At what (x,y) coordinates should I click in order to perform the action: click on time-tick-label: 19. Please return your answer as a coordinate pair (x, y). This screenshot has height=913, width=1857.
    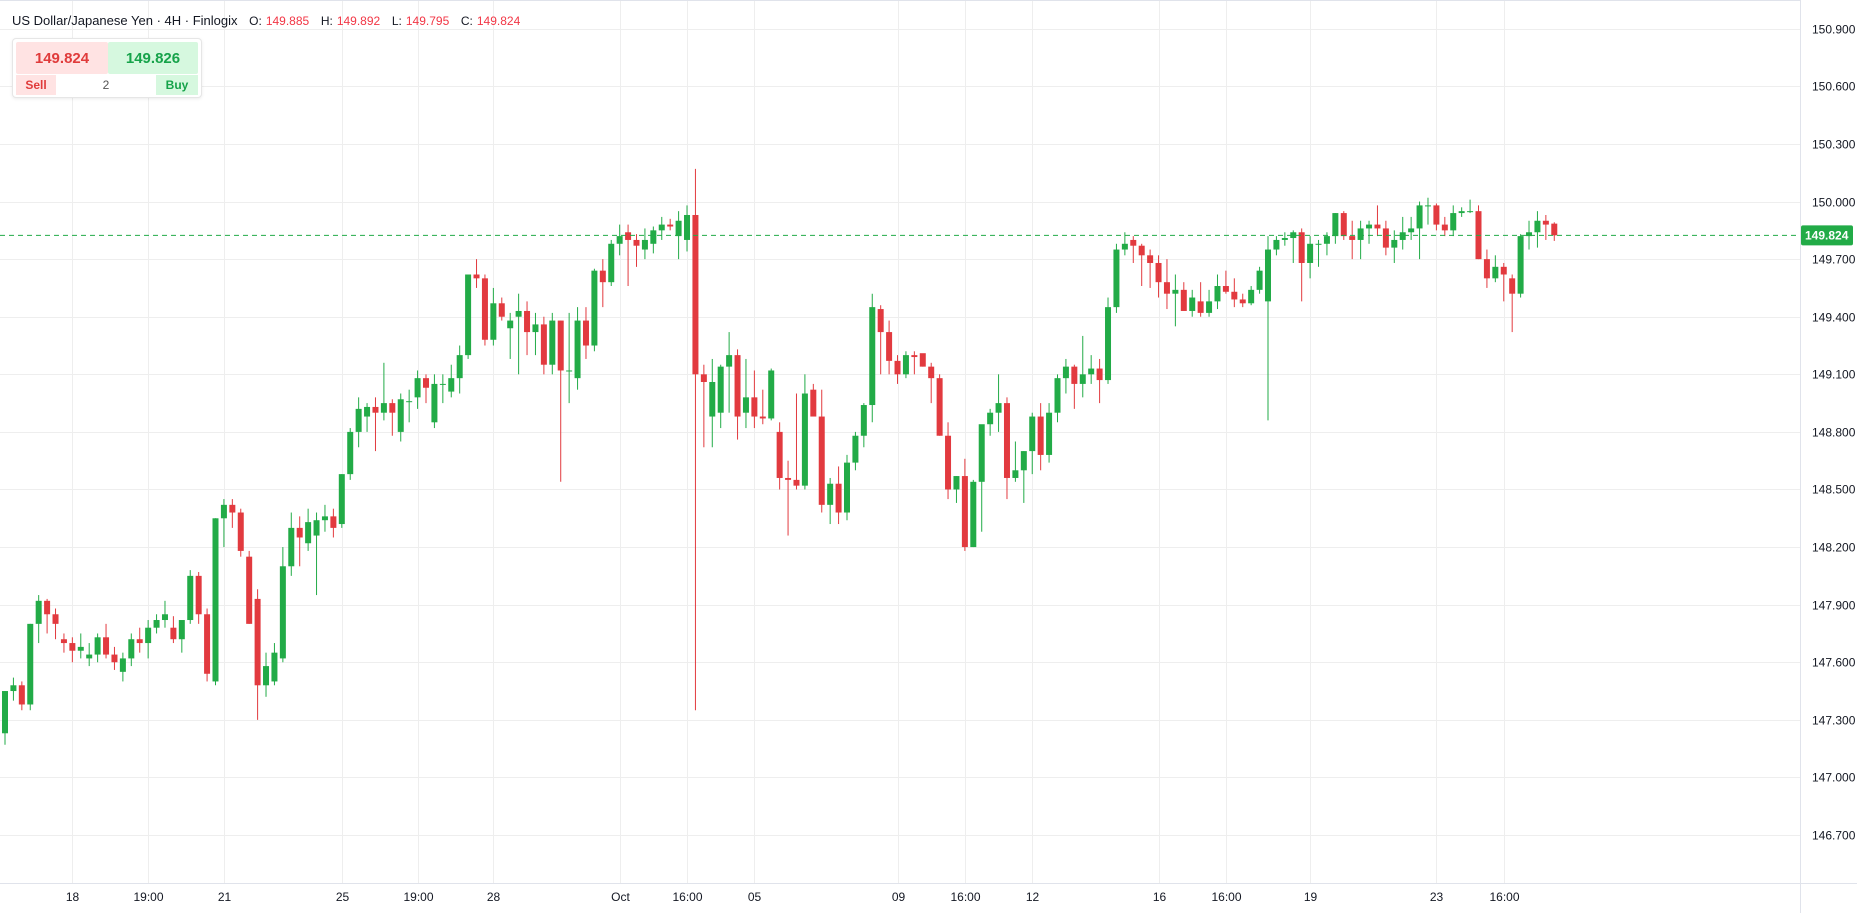
    Looking at the image, I should click on (1311, 897).